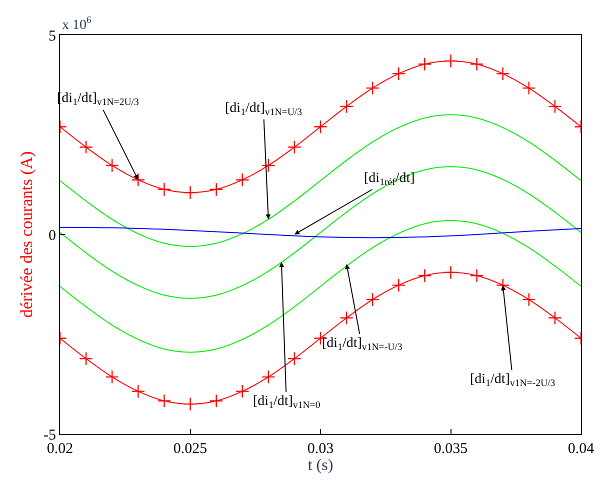 The image size is (606, 484). What do you see at coordinates (190, 449) in the screenshot?
I see `x-tick-label: 0.025` at bounding box center [190, 449].